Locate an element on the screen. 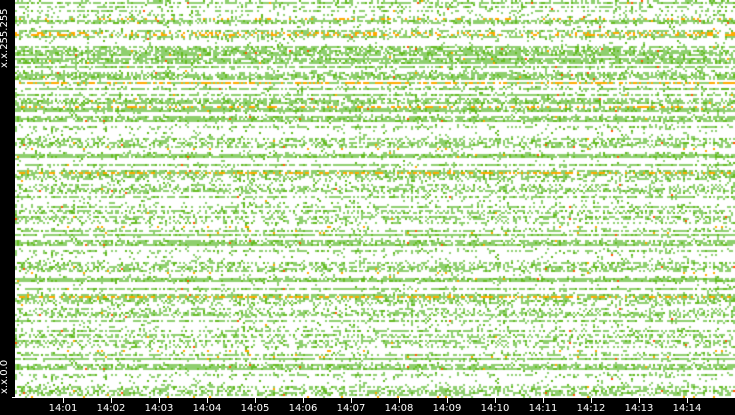 The image size is (735, 415). x-tick-label: 14:05 is located at coordinates (255, 408).